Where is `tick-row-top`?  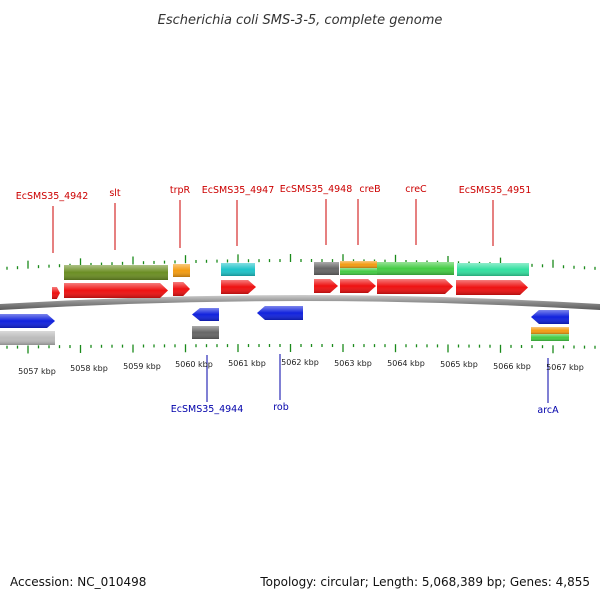
tick-row-top is located at coordinates (301, 262).